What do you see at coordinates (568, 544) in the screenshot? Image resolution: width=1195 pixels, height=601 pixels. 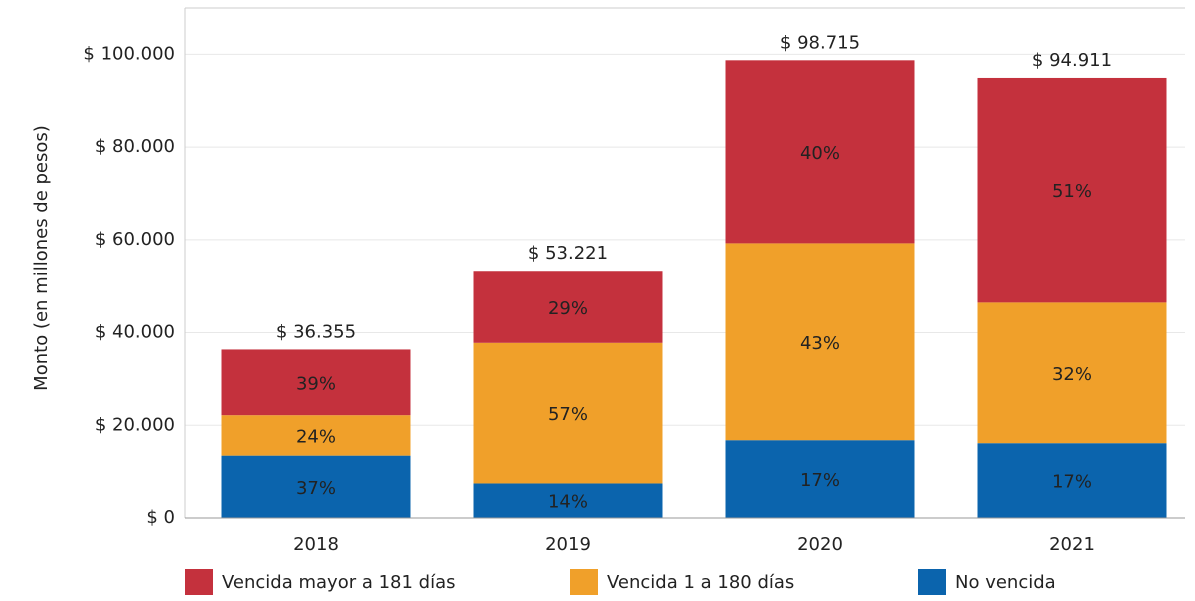 I see `x-tick-label: 2019` at bounding box center [568, 544].